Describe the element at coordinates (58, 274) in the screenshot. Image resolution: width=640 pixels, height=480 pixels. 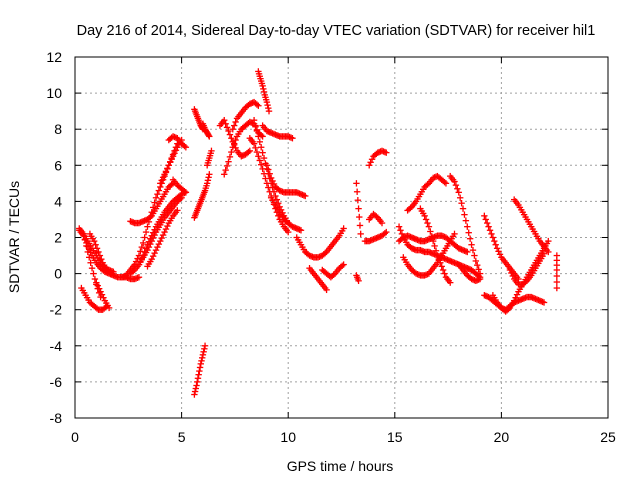
I see `y-tick-label: 0` at that location.